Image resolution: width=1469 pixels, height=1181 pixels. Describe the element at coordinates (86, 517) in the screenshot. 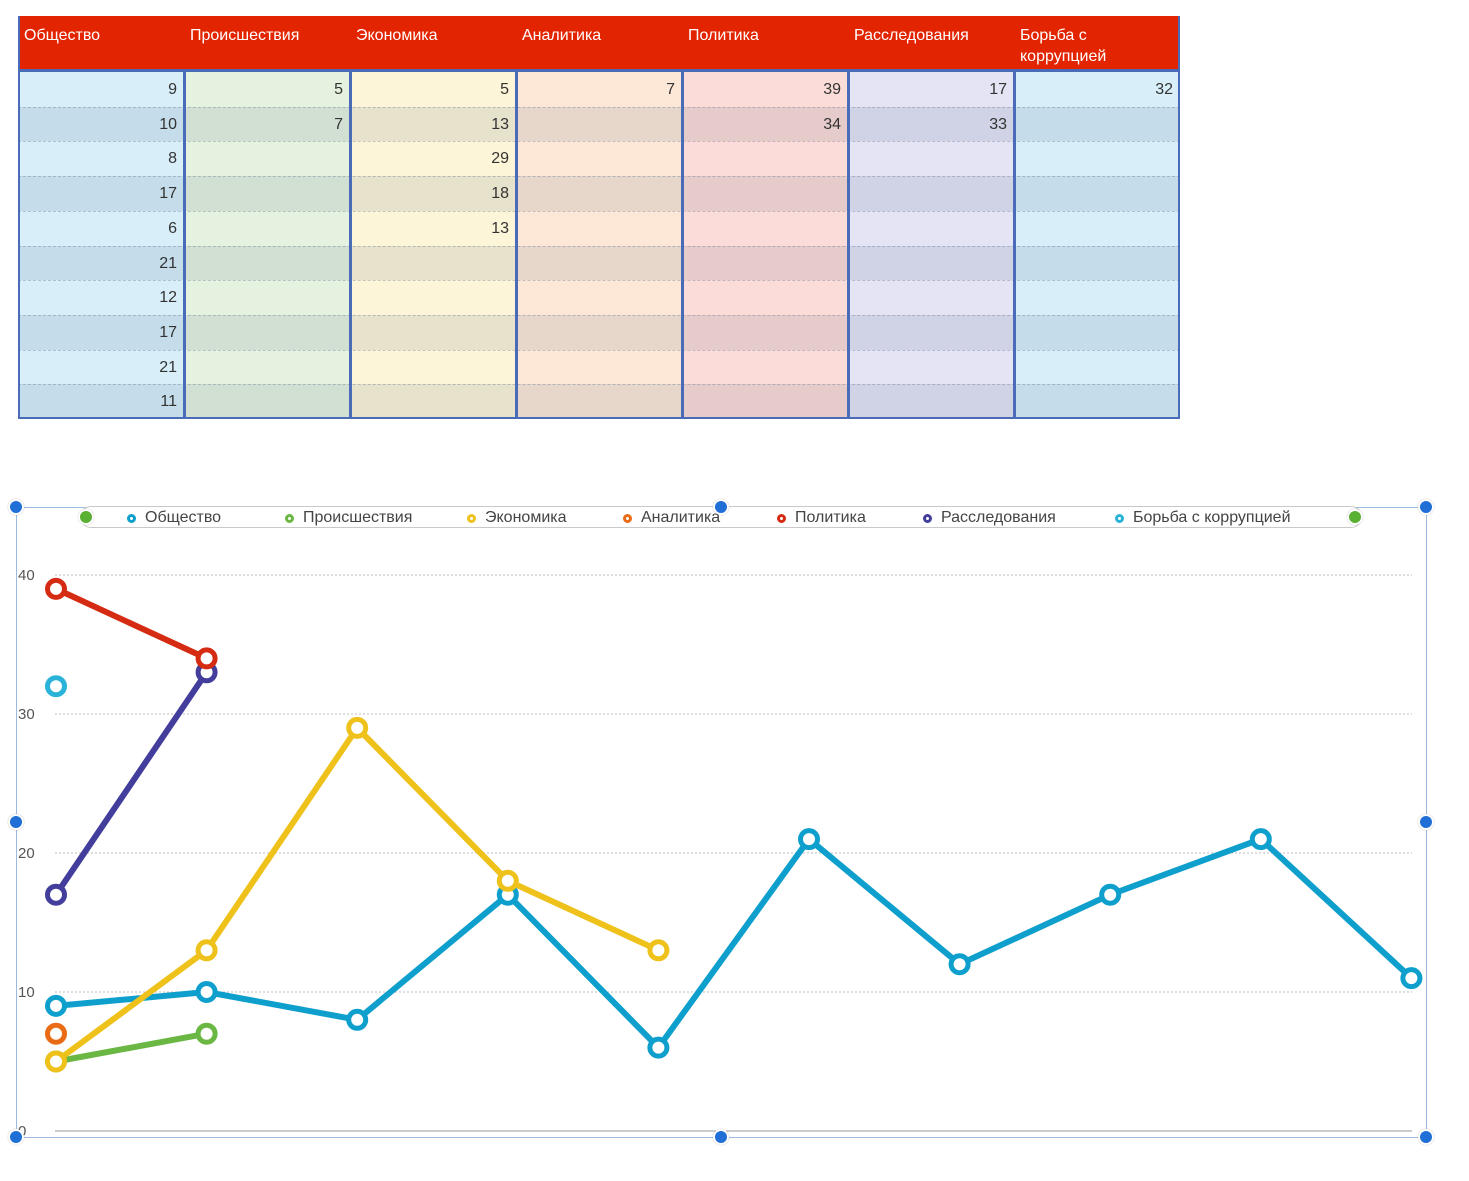

I see `legend-resize-handle-left` at that location.